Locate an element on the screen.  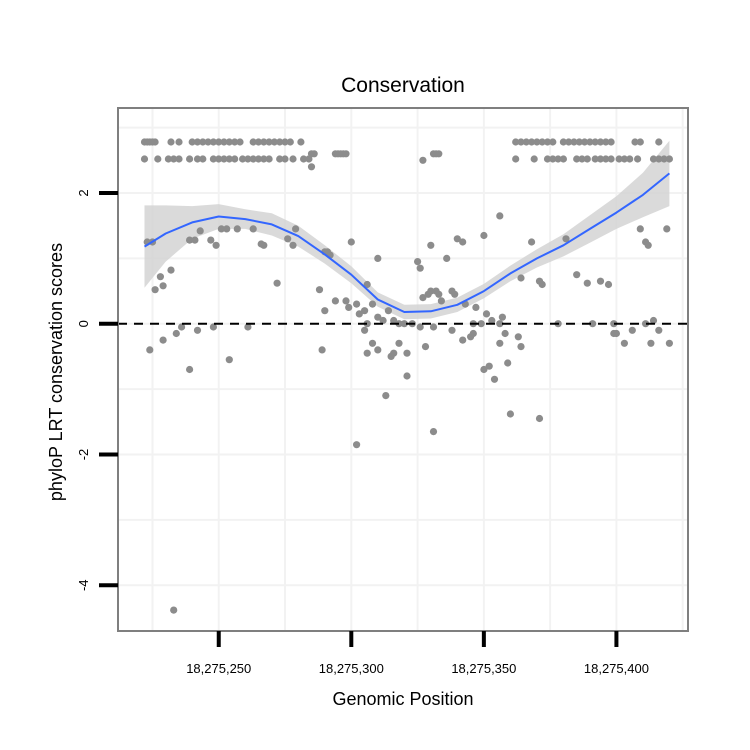
x-tick-label: 18,275,300 is located at coordinates (351, 668).